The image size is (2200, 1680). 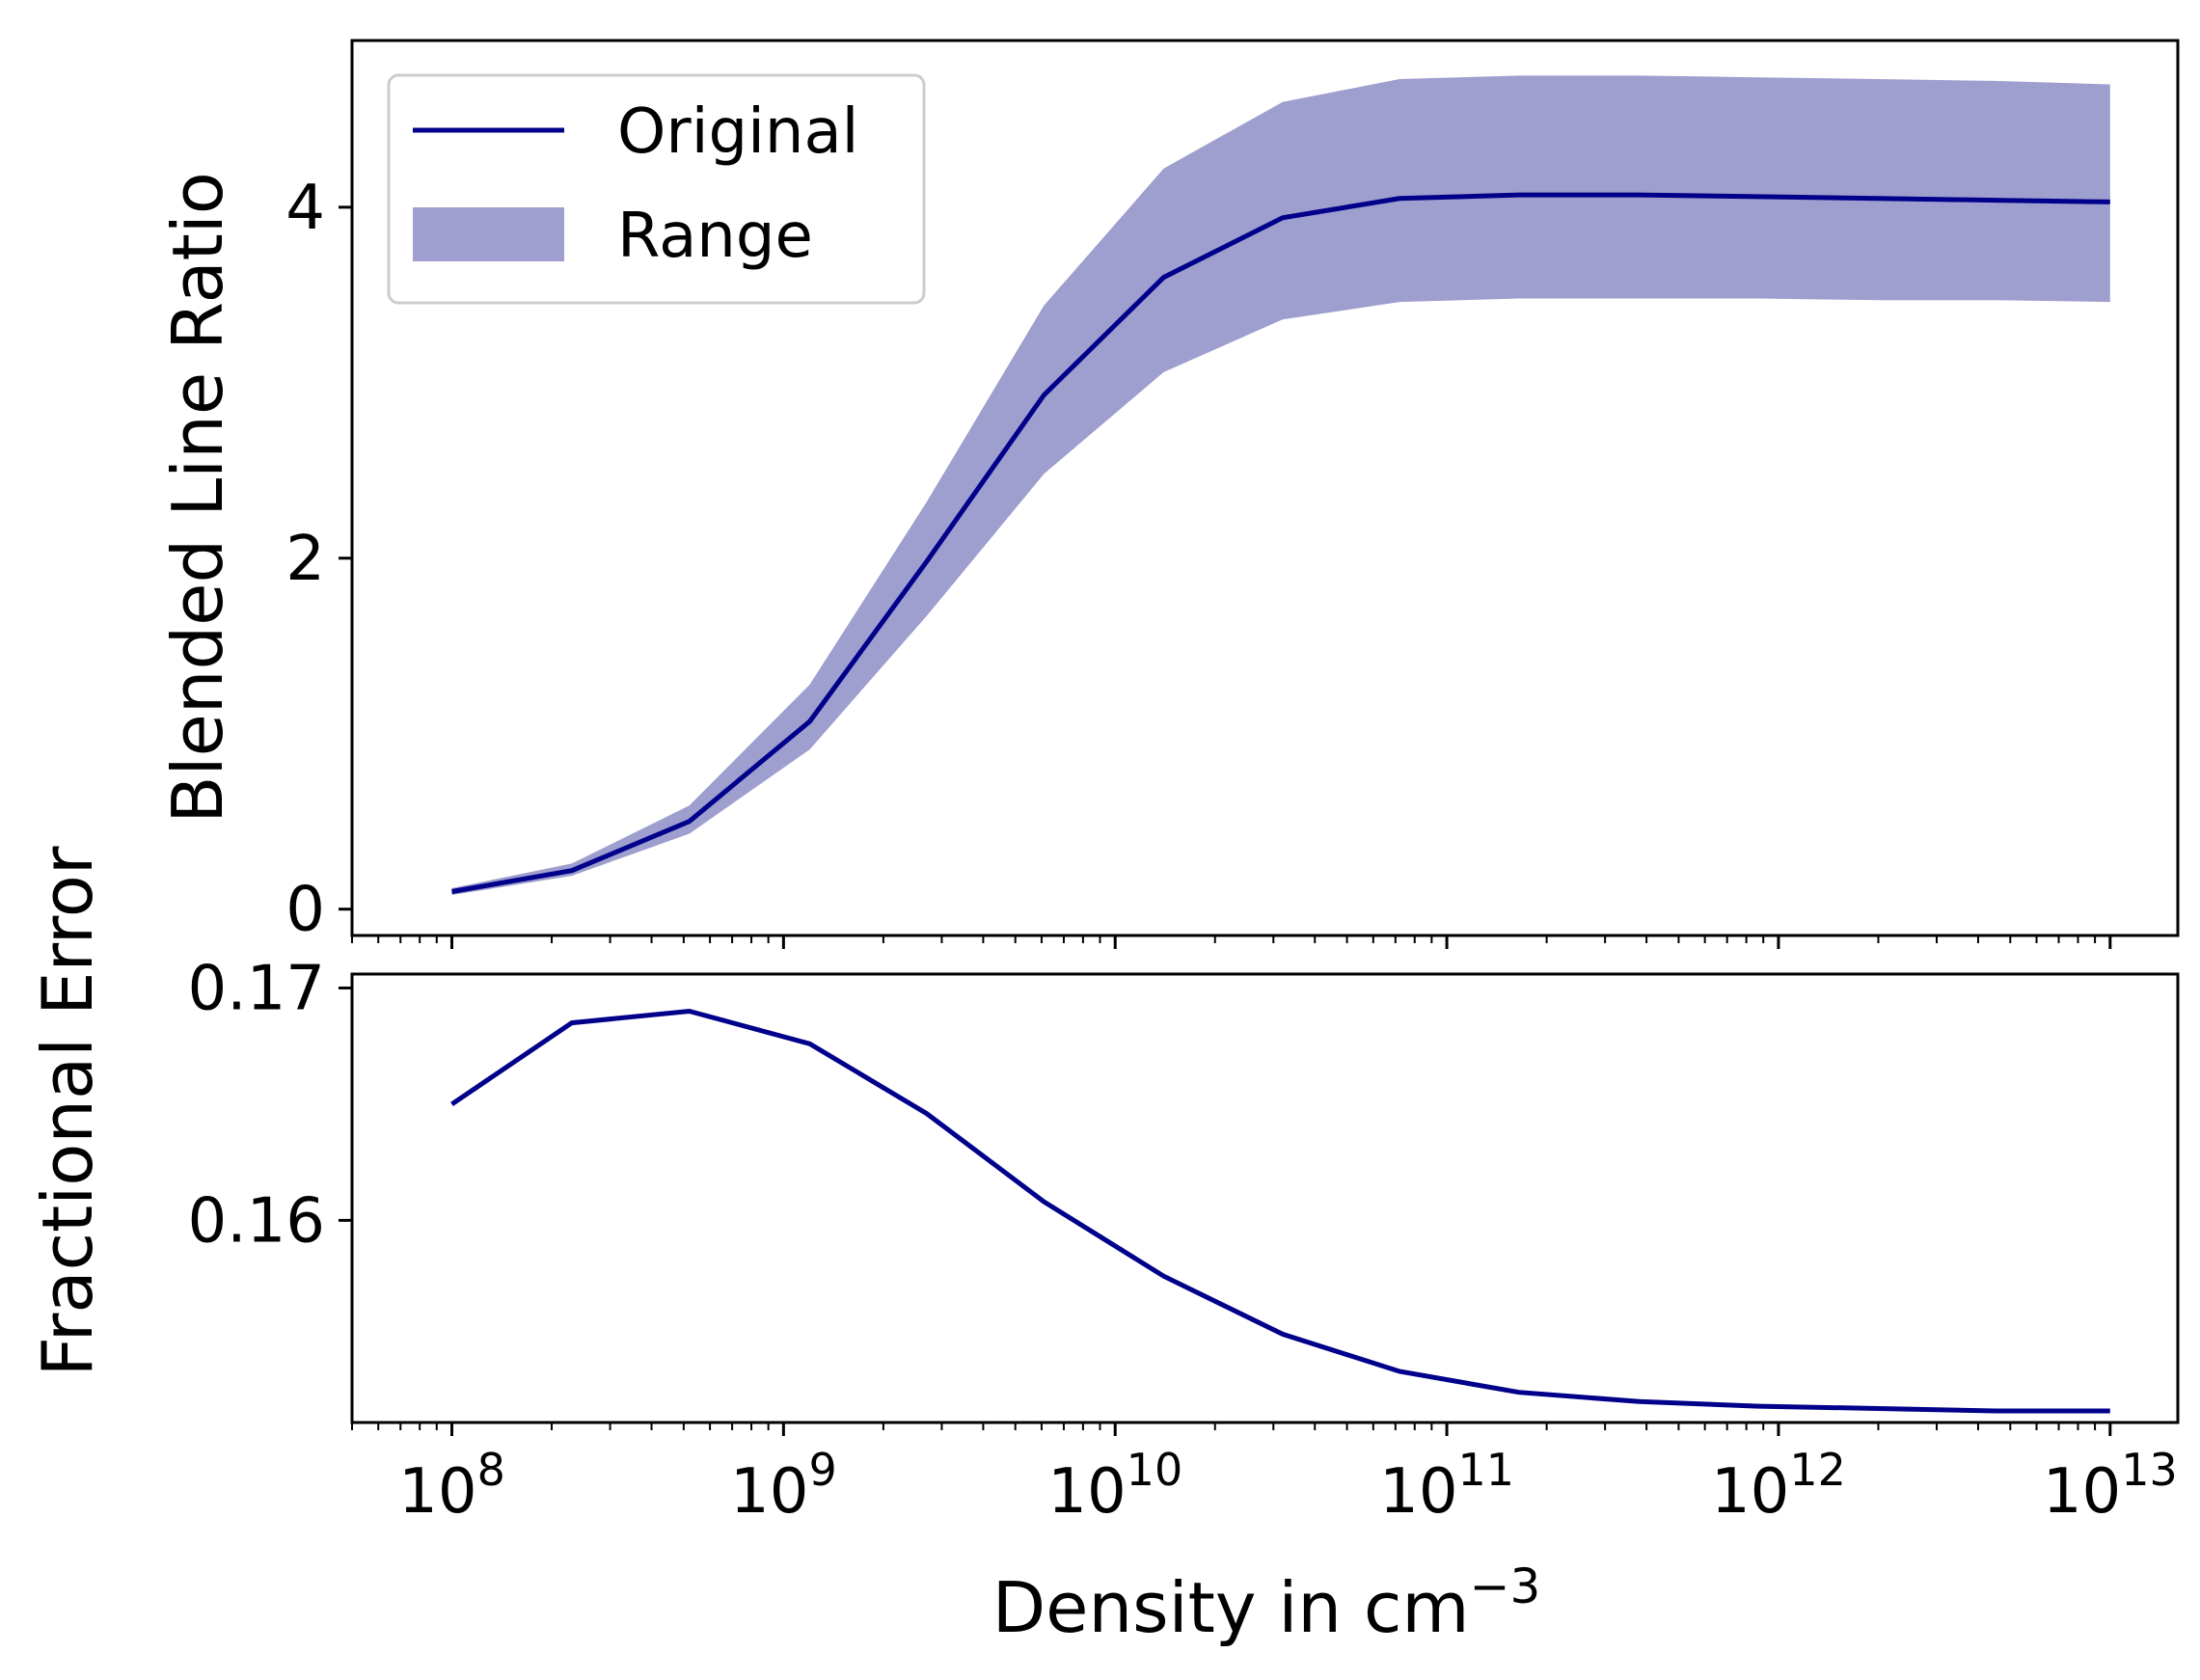 I want to click on bottom-x-ticks: 10⁸ 10⁹ 10¹⁰ 10¹¹ 10¹² 10¹³, so click(x=1264, y=1476).